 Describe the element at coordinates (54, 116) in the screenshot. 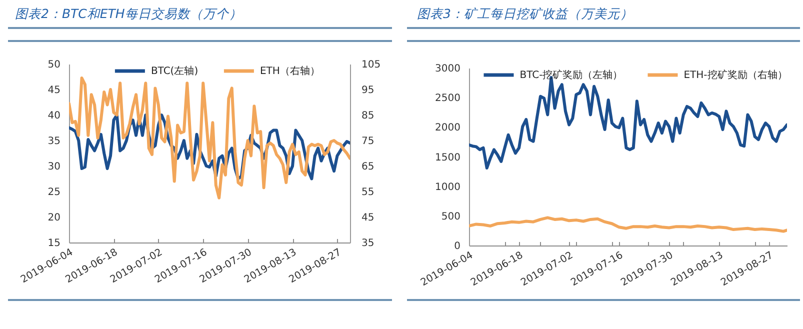

I see `y-tick-label: 40` at that location.